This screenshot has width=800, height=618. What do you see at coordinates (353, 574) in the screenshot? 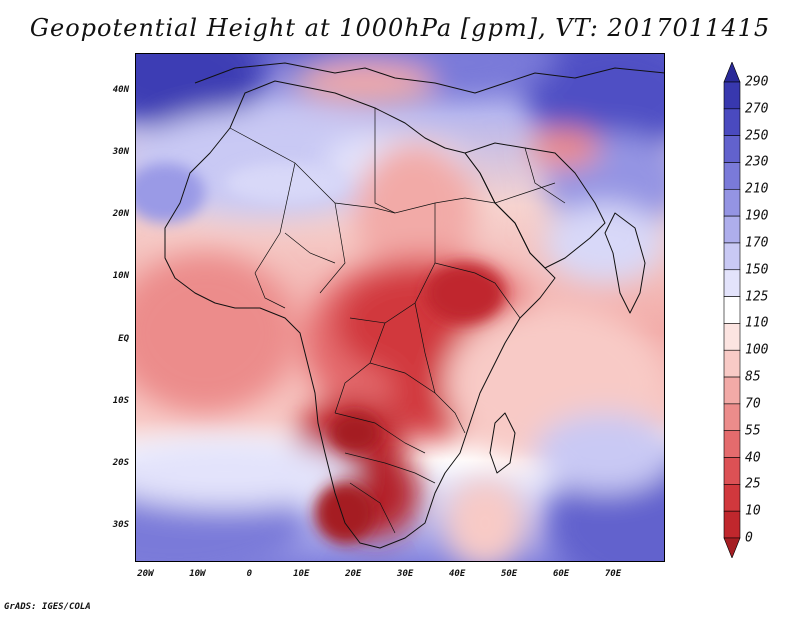
I see `lon-tick-label: 20E` at bounding box center [353, 574].